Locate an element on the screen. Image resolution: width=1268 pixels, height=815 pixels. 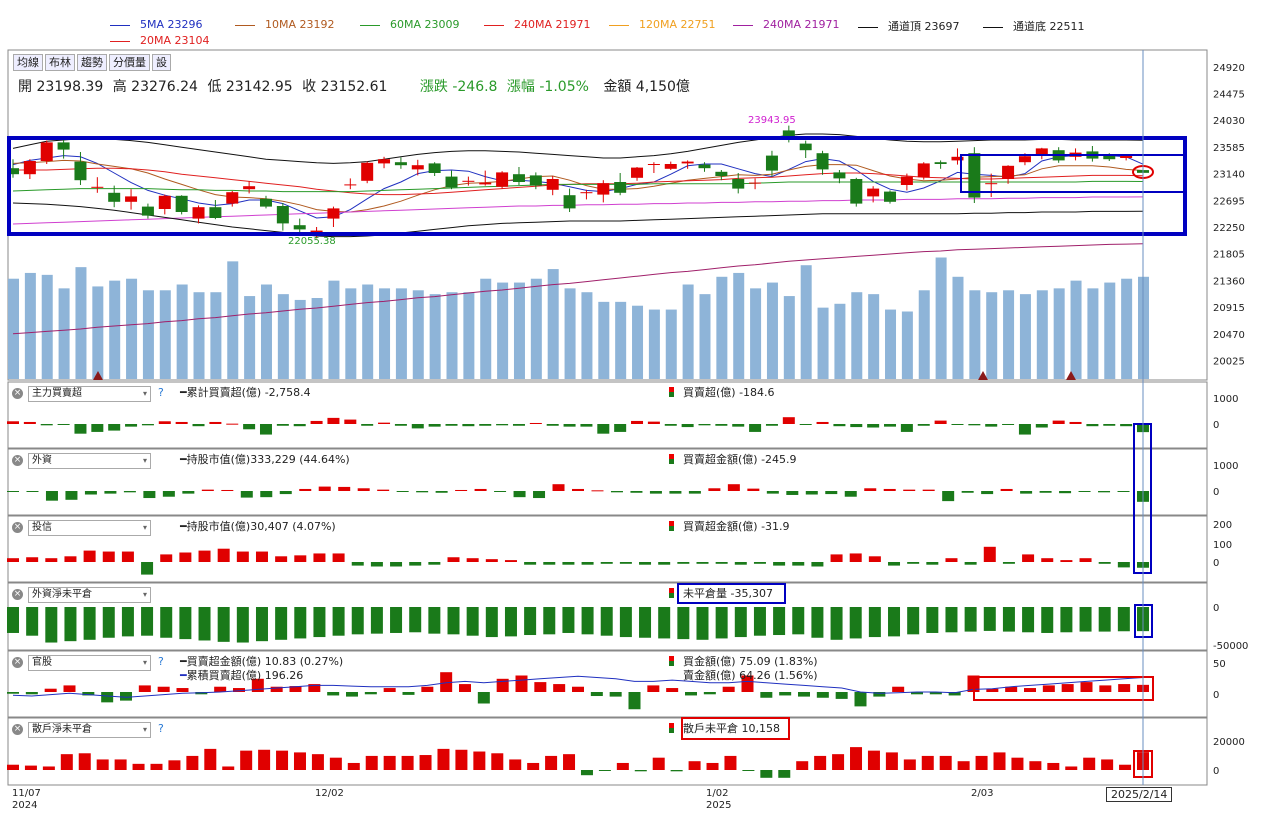
tab-trend: 趨勢 is located at coordinates (92, 62).